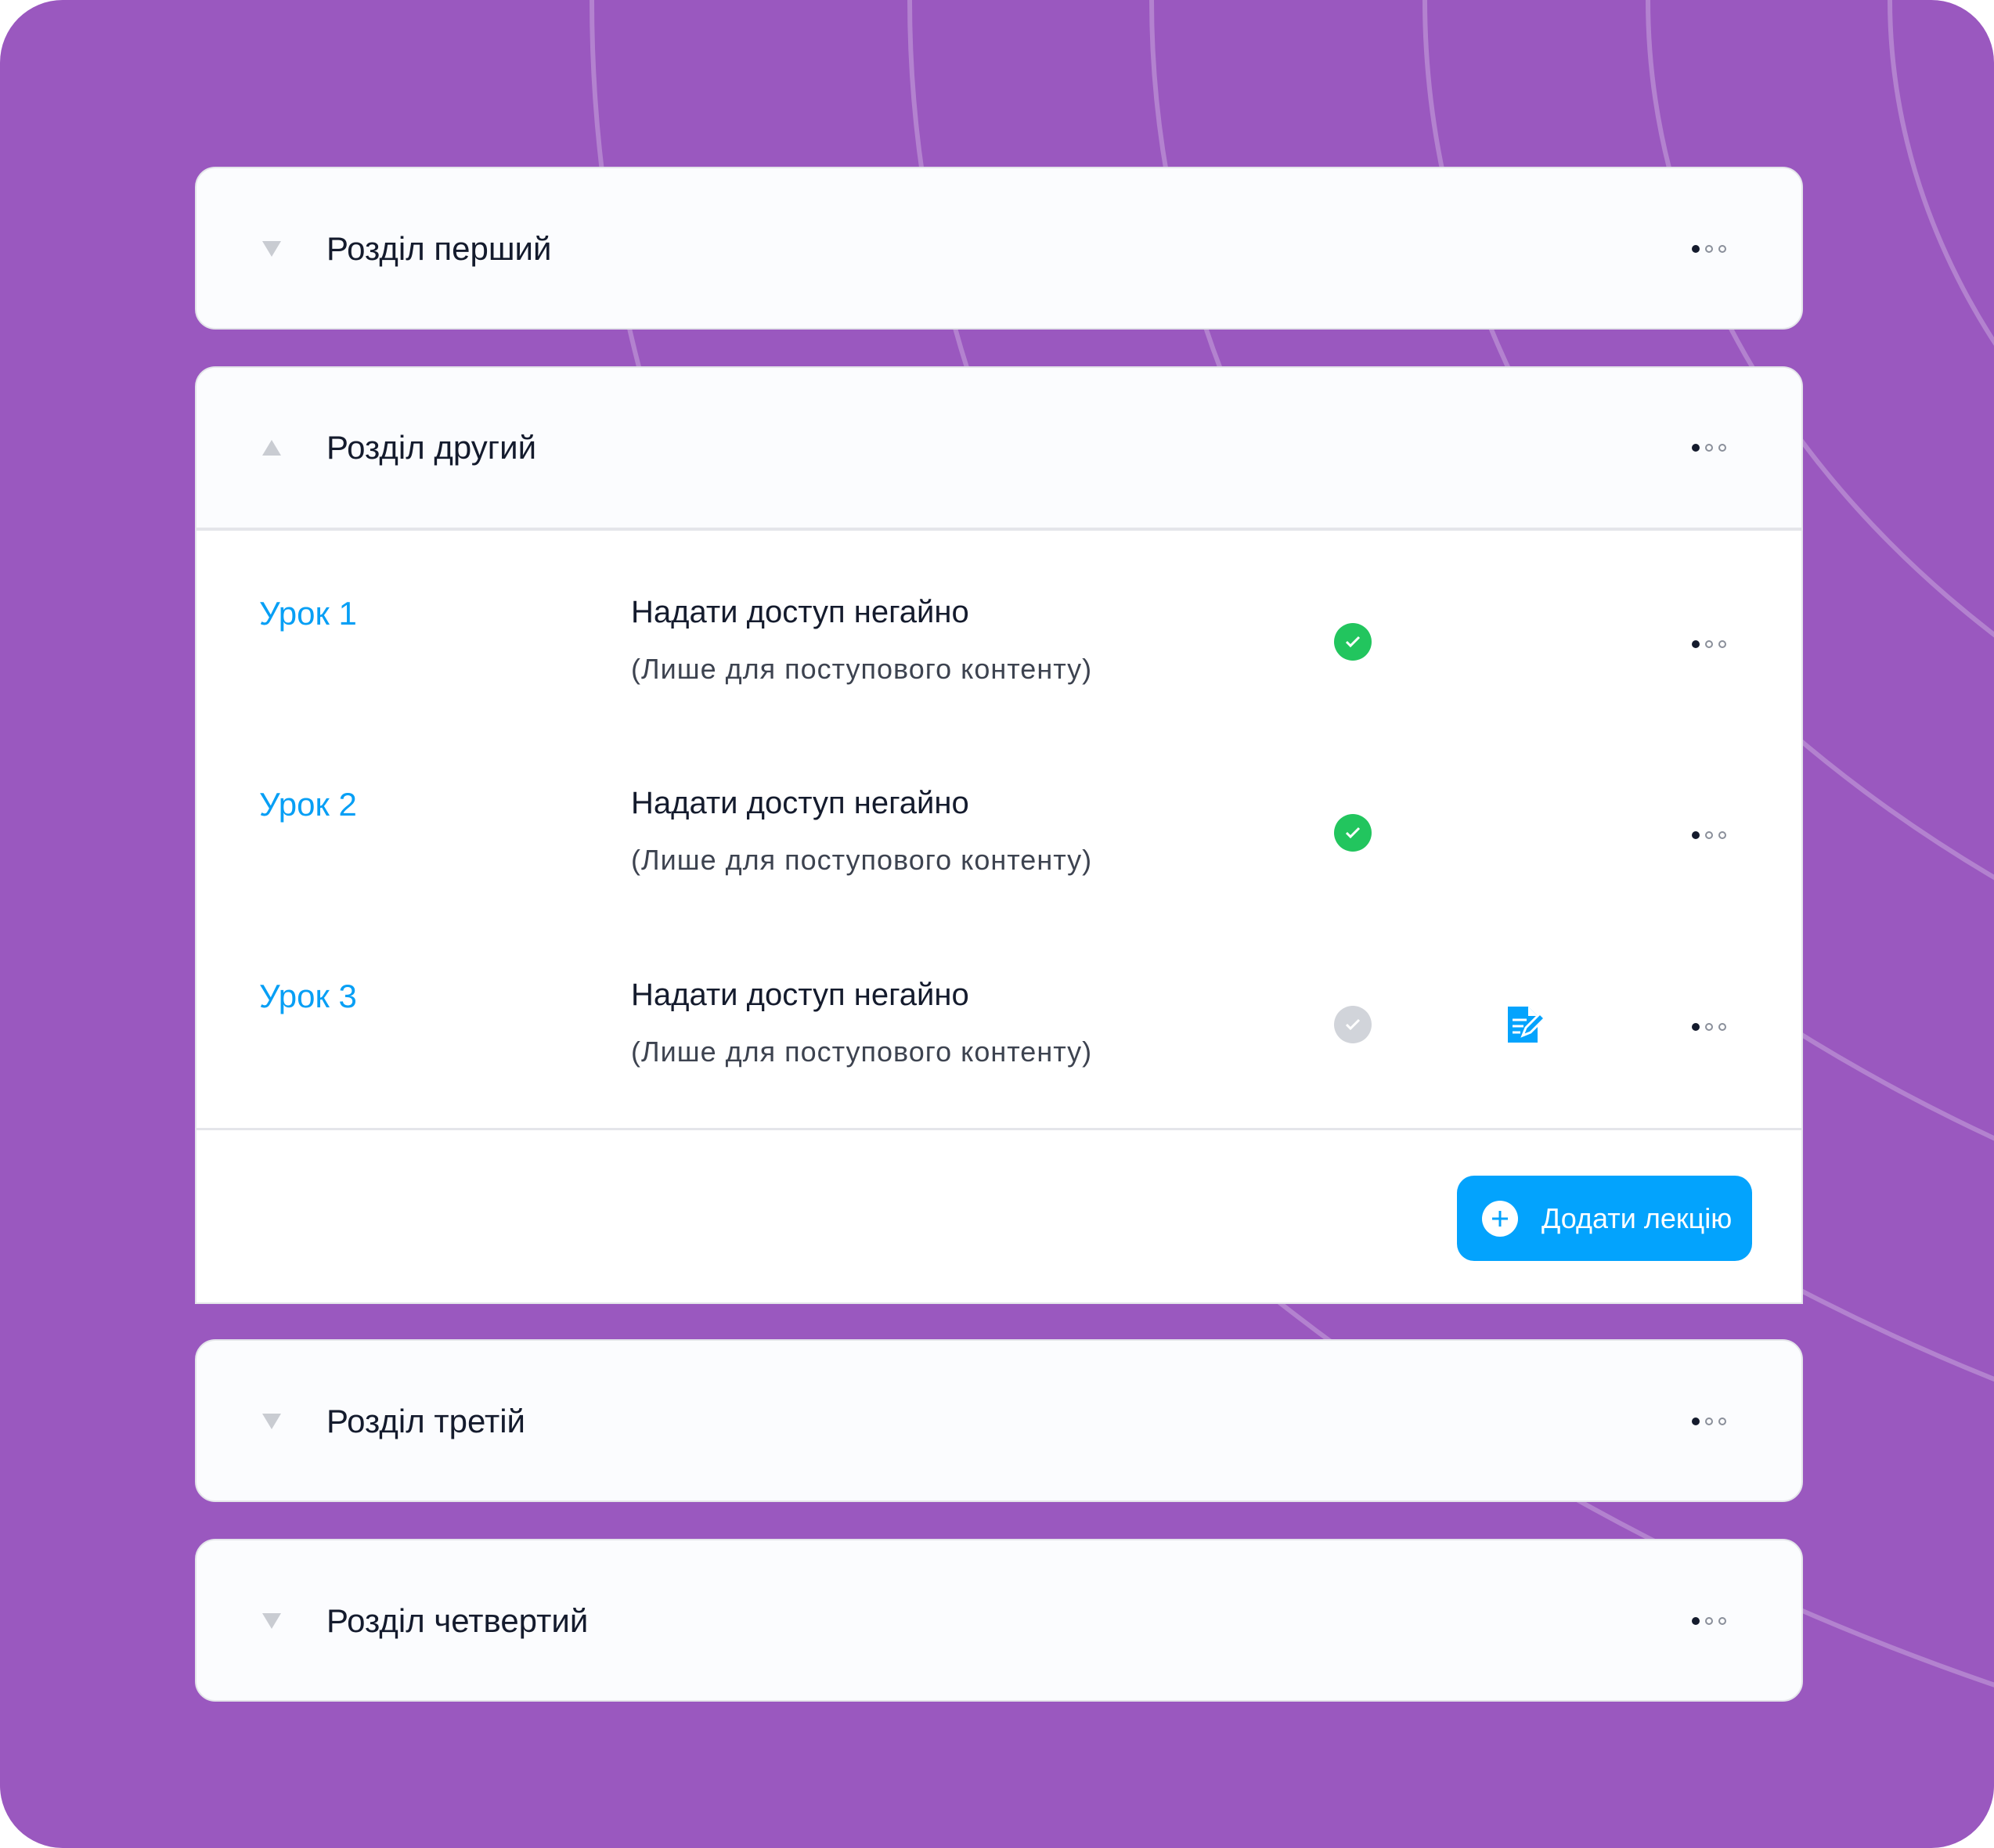  I want to click on divider, so click(999, 1129).